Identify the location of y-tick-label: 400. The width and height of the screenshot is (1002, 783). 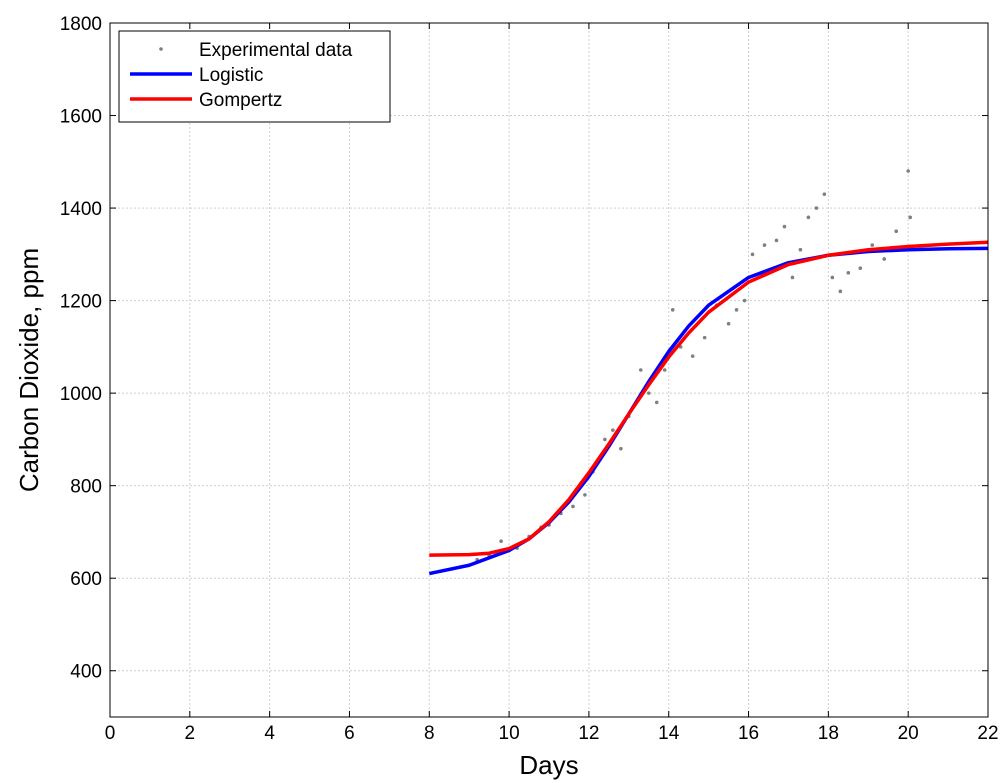
(86, 672).